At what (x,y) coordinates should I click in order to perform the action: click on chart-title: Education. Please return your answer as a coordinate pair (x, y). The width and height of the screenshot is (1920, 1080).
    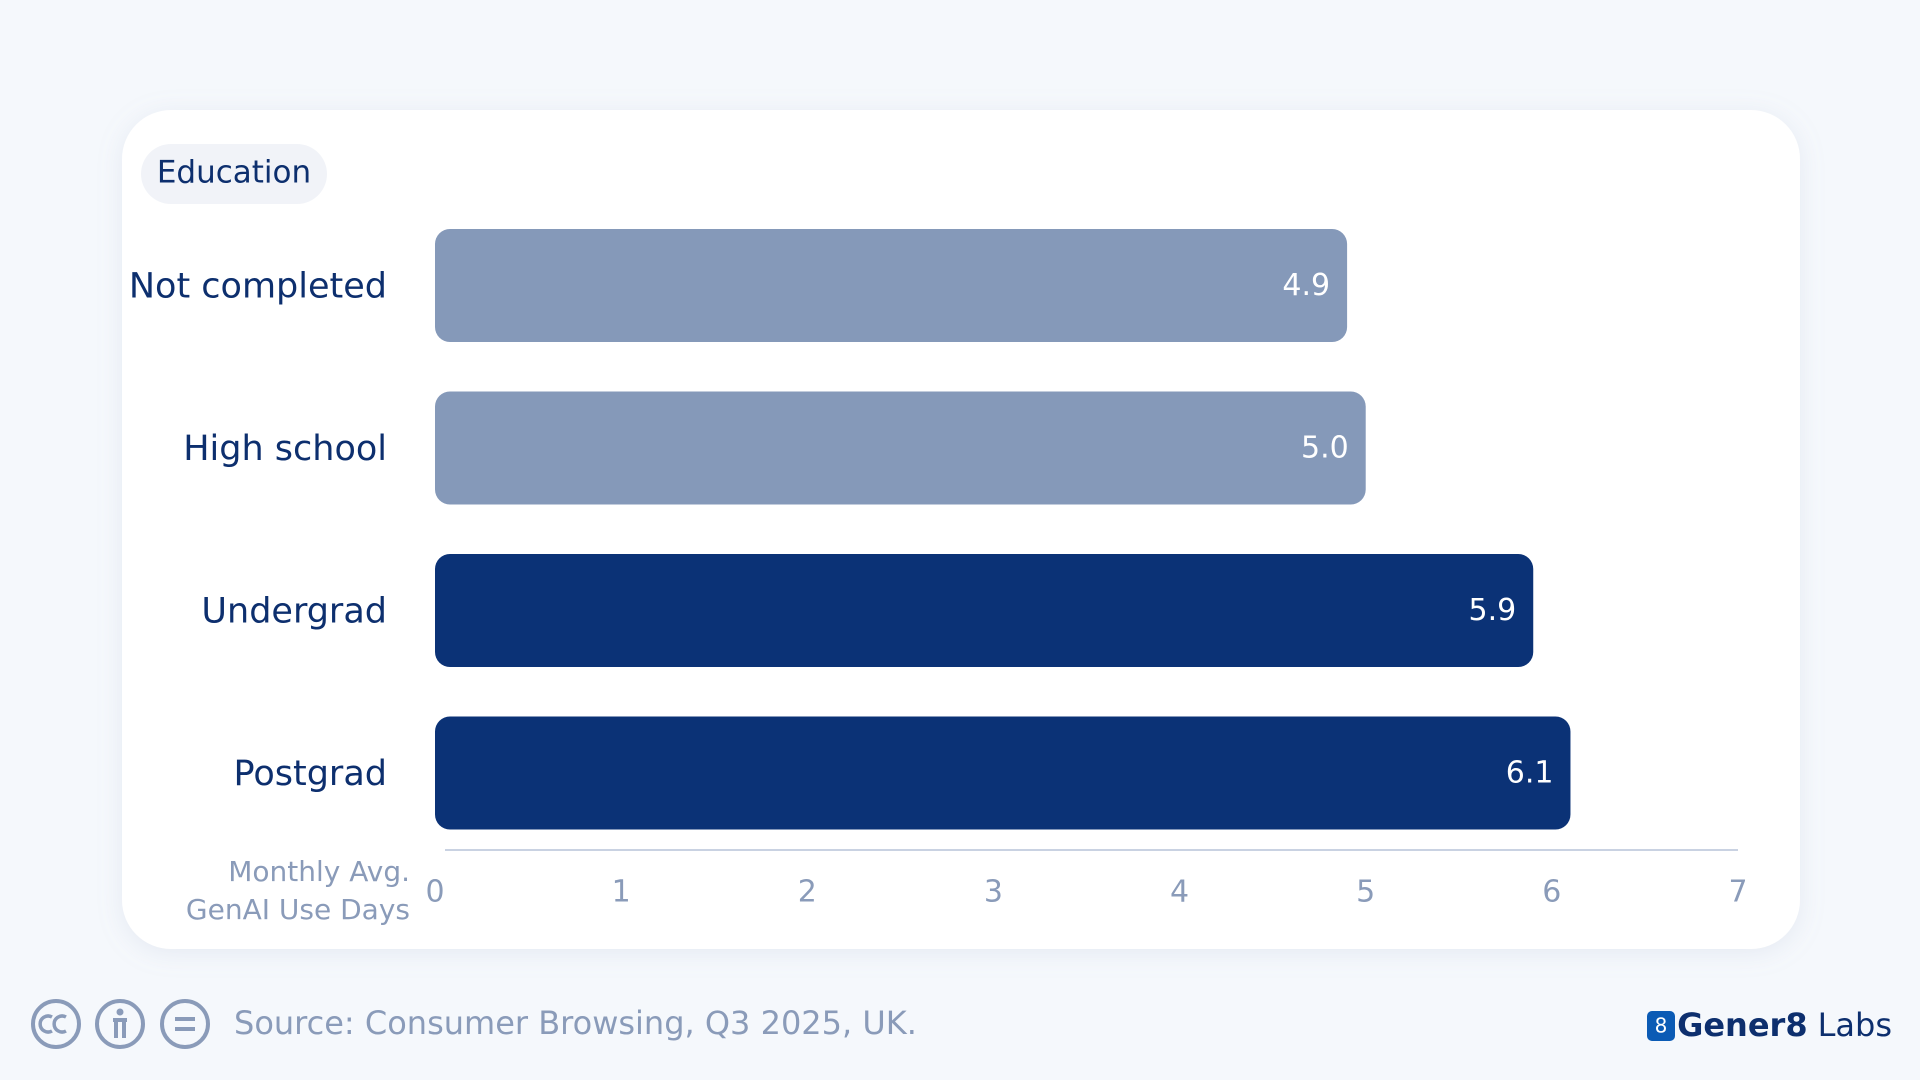
    Looking at the image, I should click on (234, 173).